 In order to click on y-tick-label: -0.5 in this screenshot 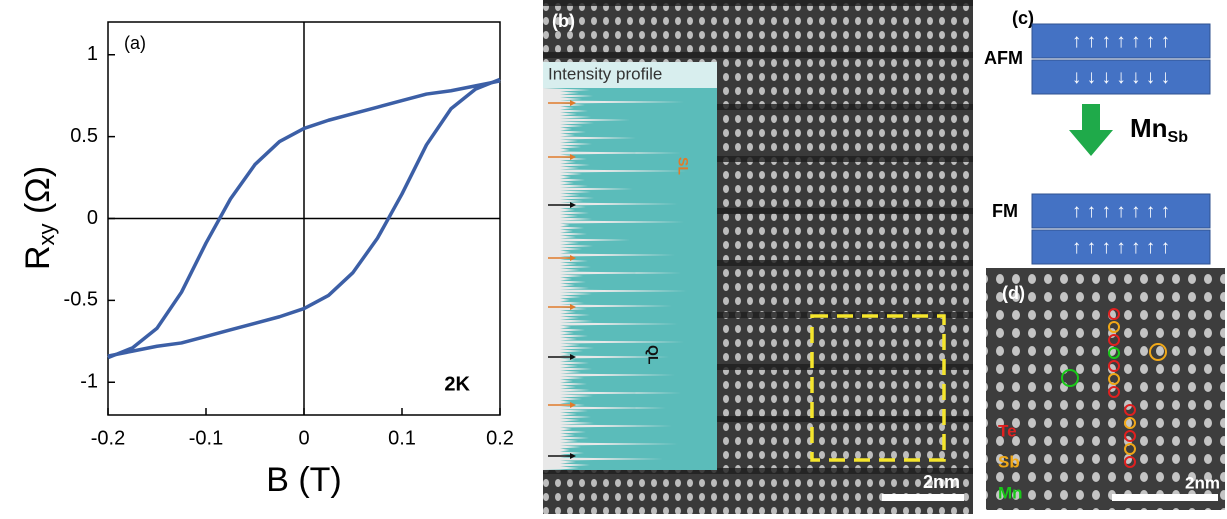, I will do `click(81, 300)`.